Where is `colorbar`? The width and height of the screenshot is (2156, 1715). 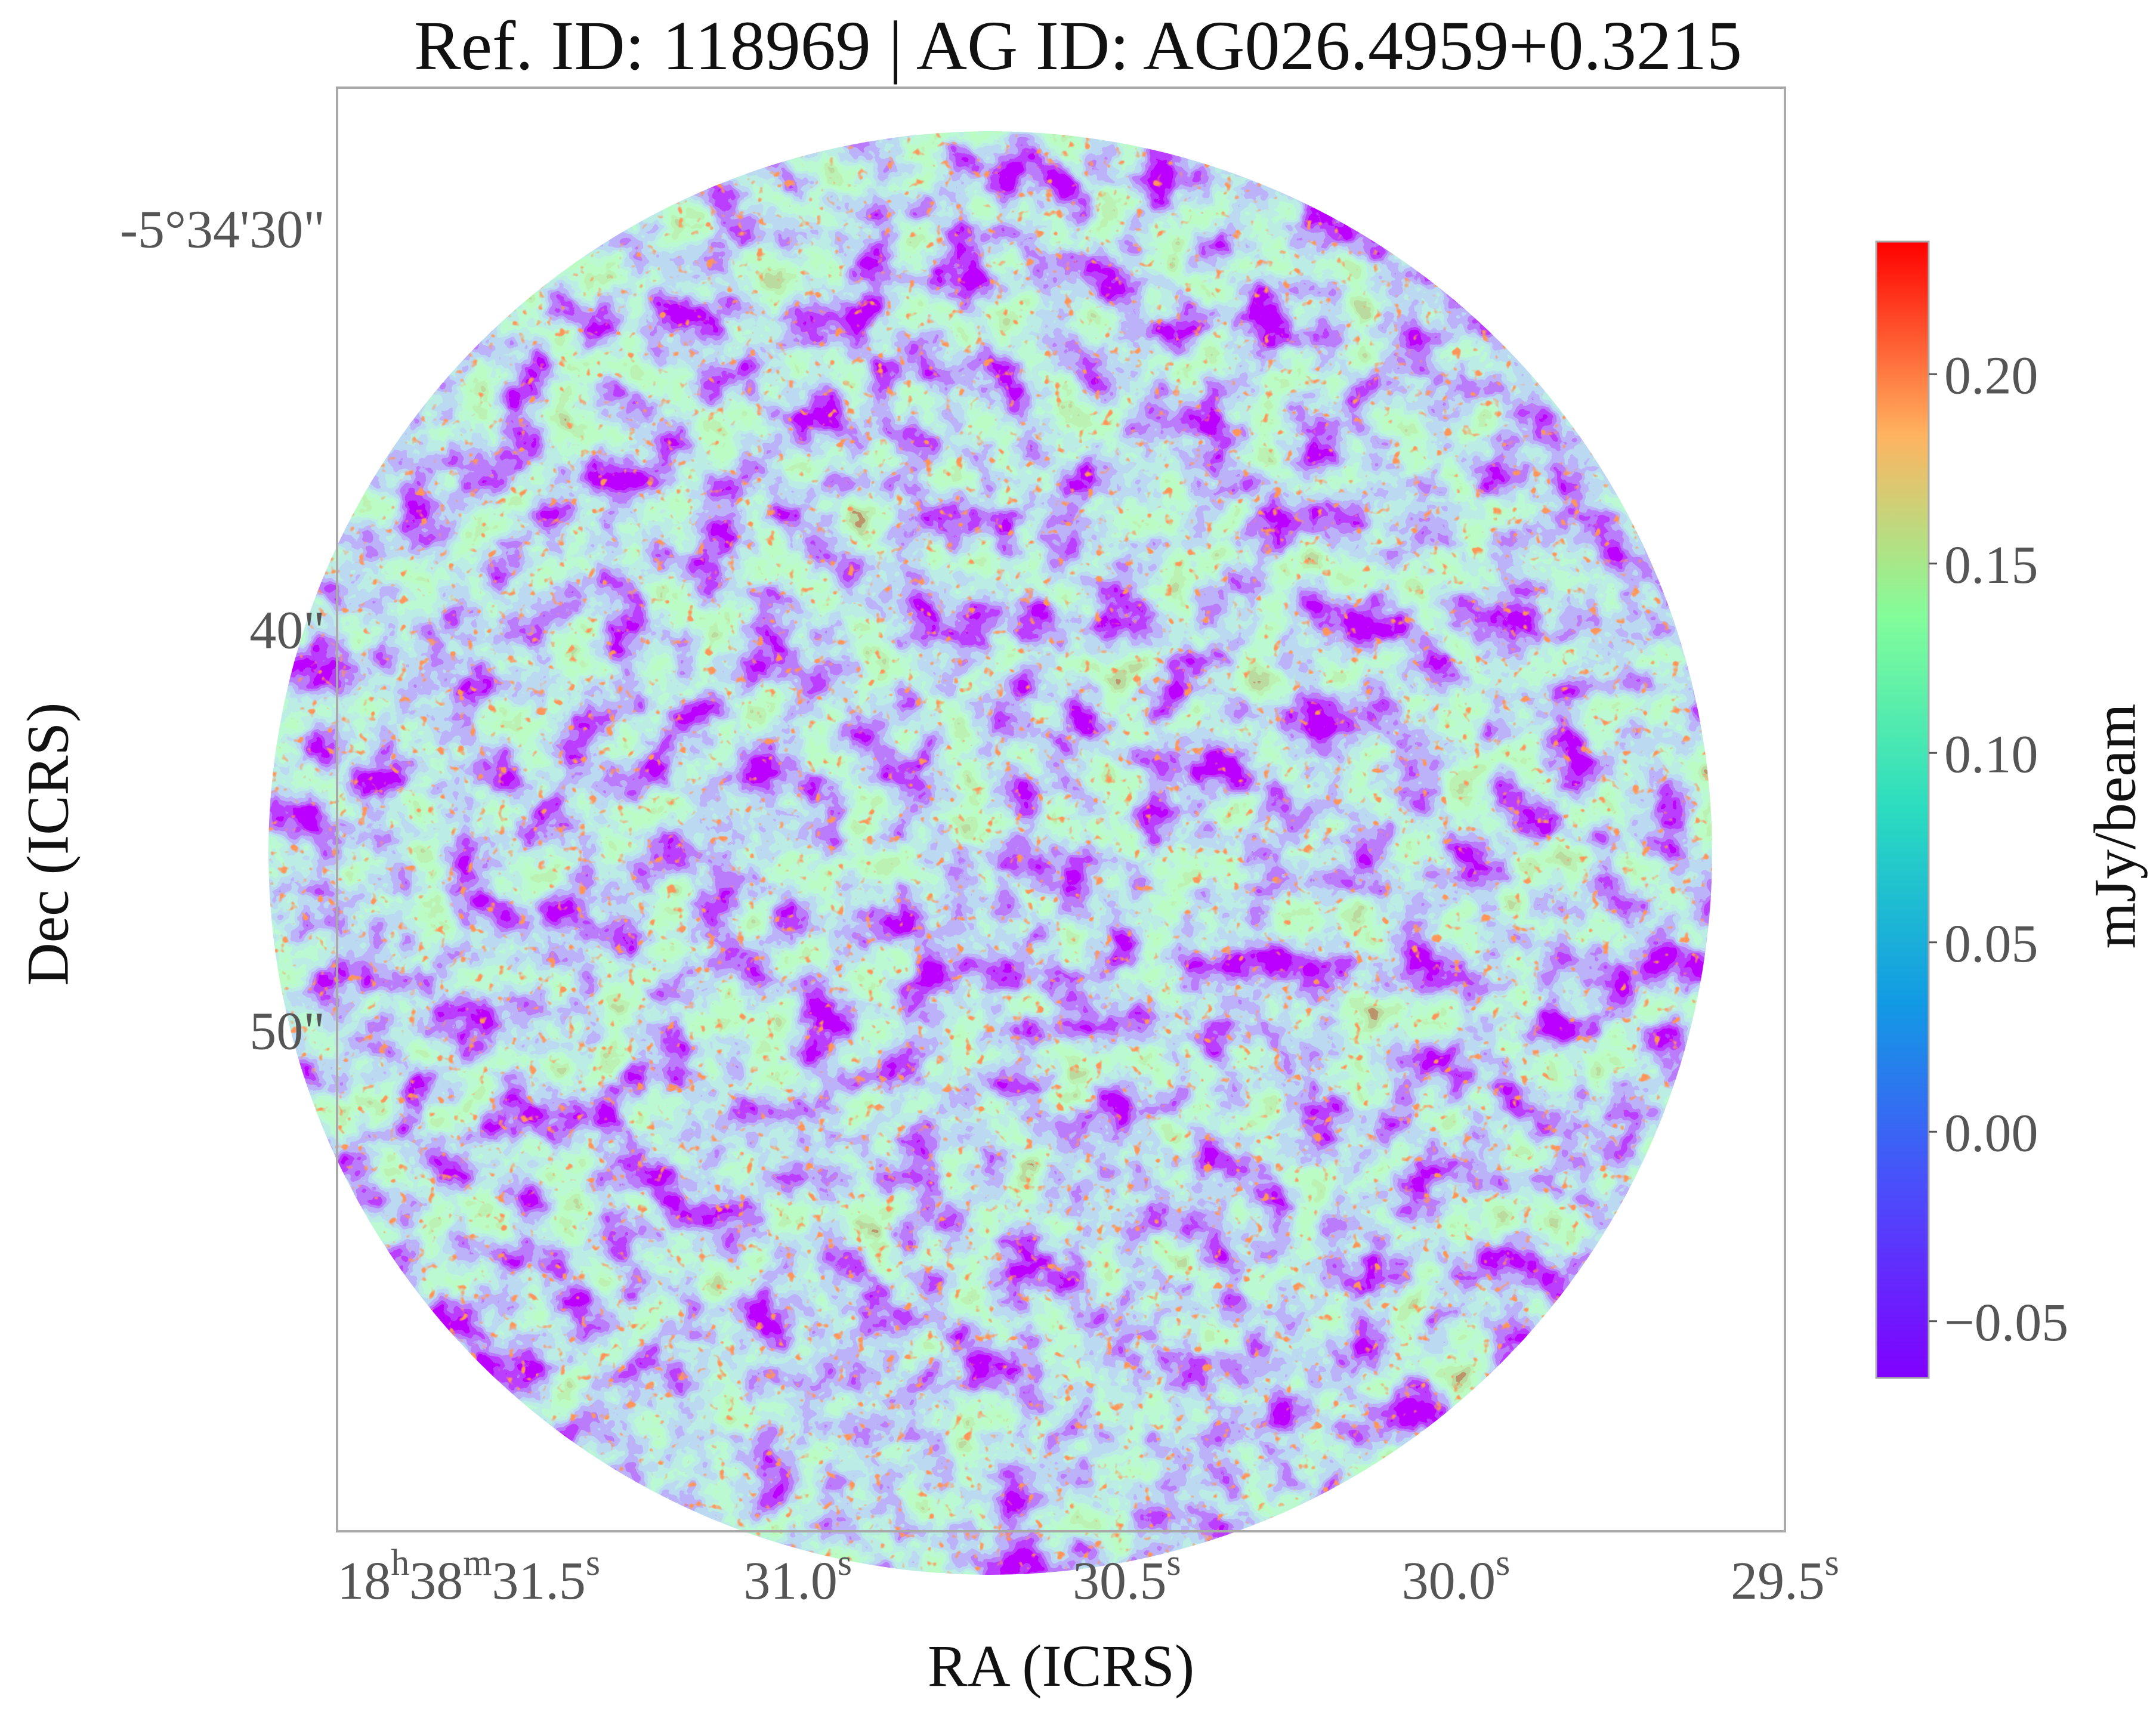 colorbar is located at coordinates (1902, 810).